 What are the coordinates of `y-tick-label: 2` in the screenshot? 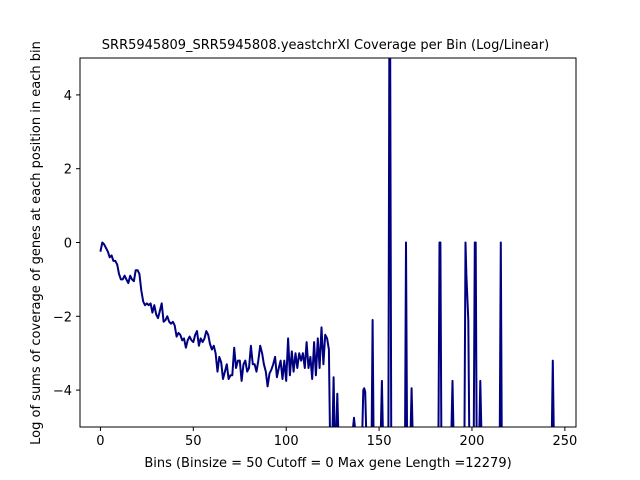 It's located at (68, 170).